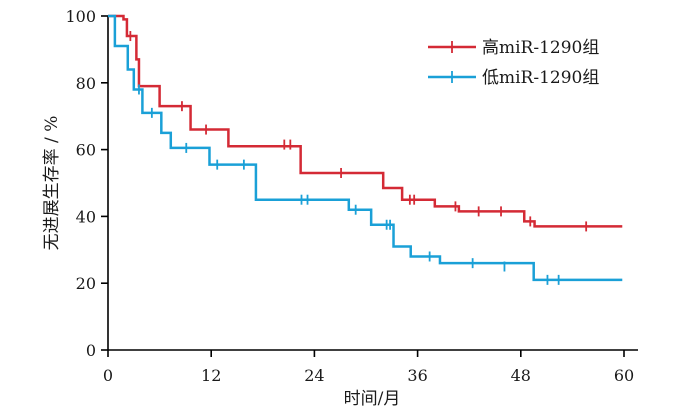 The width and height of the screenshot is (692, 420). I want to click on x-tick-label: 36, so click(417, 375).